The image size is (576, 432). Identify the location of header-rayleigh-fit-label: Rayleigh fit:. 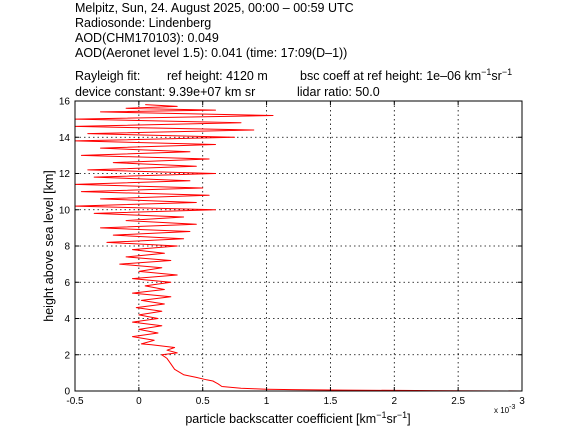
(107, 76).